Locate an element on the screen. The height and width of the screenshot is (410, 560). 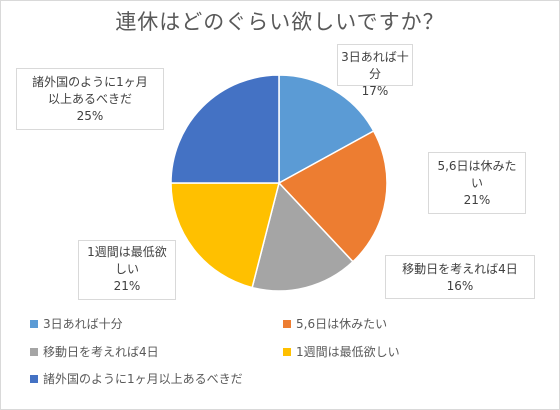
data-label-3days: 3日あれば十分 17% is located at coordinates (375, 71).